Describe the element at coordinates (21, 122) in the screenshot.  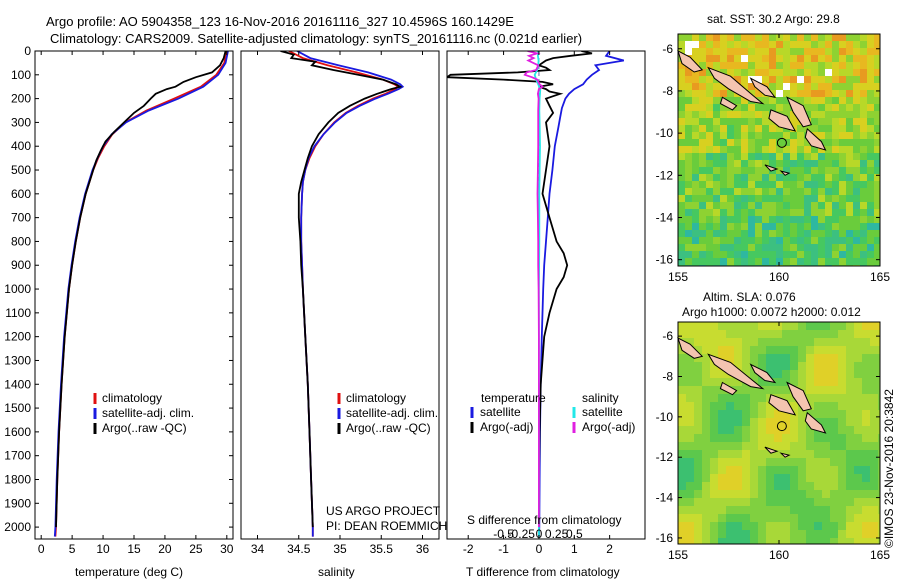
I see `y-tick-label: 300` at that location.